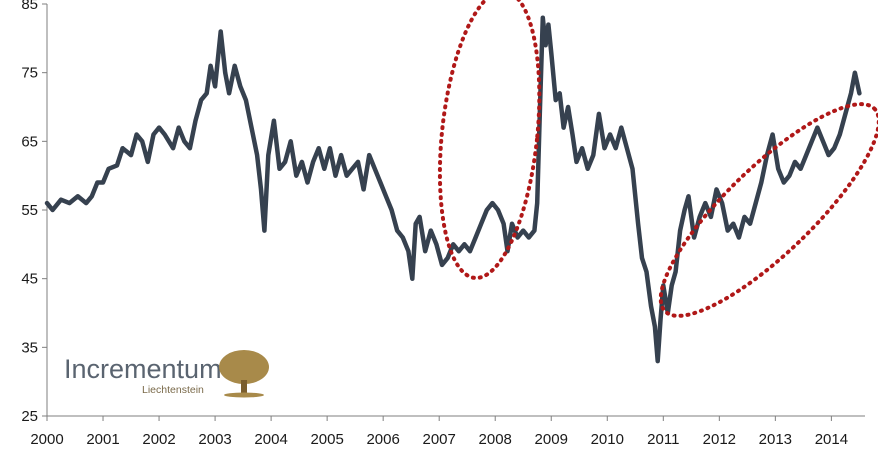 The width and height of the screenshot is (878, 460). I want to click on y-tick-label: 45, so click(29, 279).